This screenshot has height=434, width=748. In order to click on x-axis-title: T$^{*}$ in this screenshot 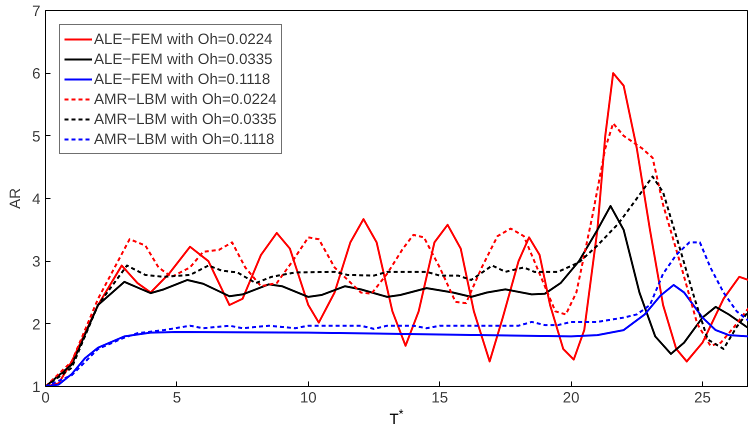, I will do `click(396, 418)`.